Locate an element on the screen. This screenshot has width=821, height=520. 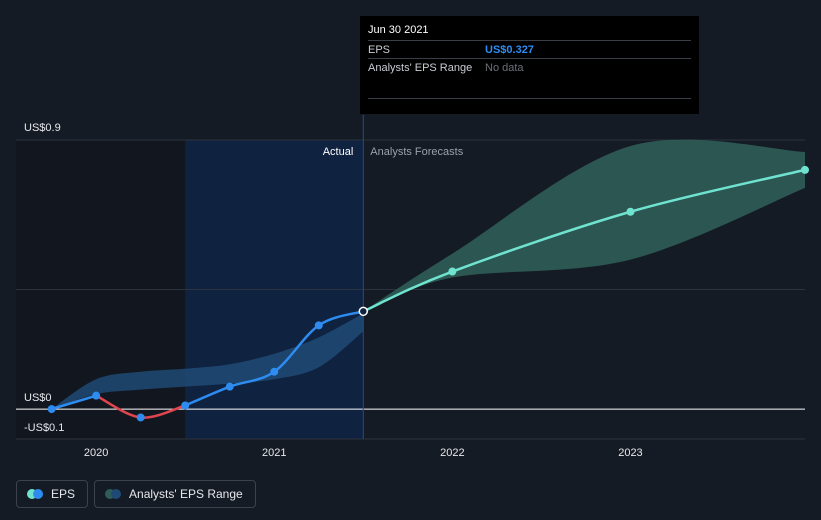
eps-legend-icon is located at coordinates (35, 494).